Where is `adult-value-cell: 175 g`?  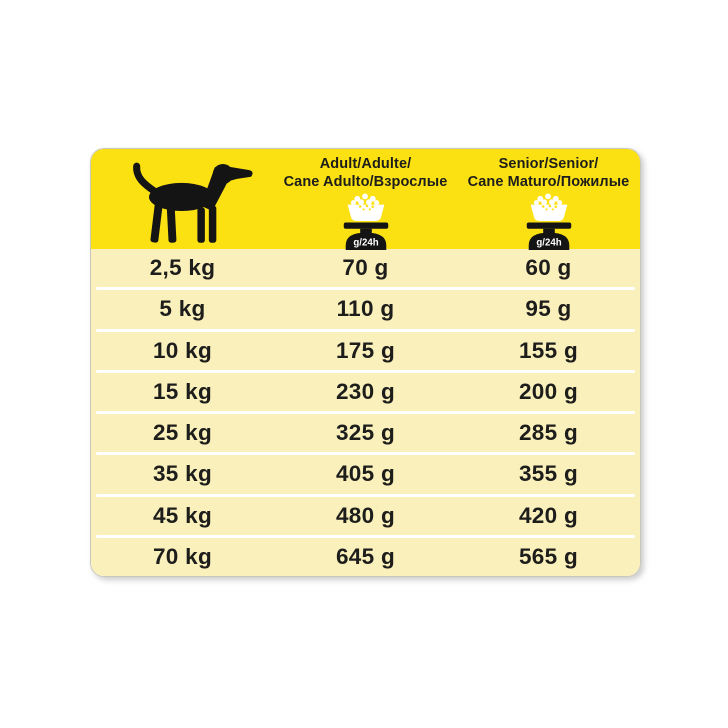 adult-value-cell: 175 g is located at coordinates (365, 350).